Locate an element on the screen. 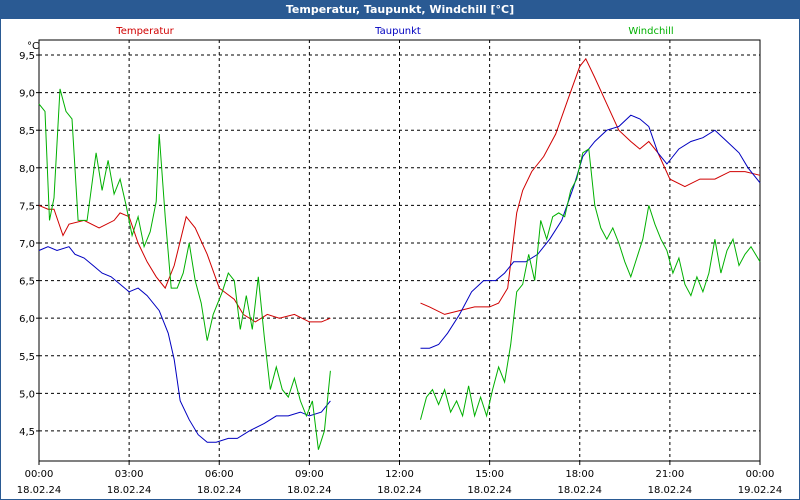 Image resolution: width=800 pixels, height=500 pixels. legend-temperatur: Temperatur is located at coordinates (144, 31).